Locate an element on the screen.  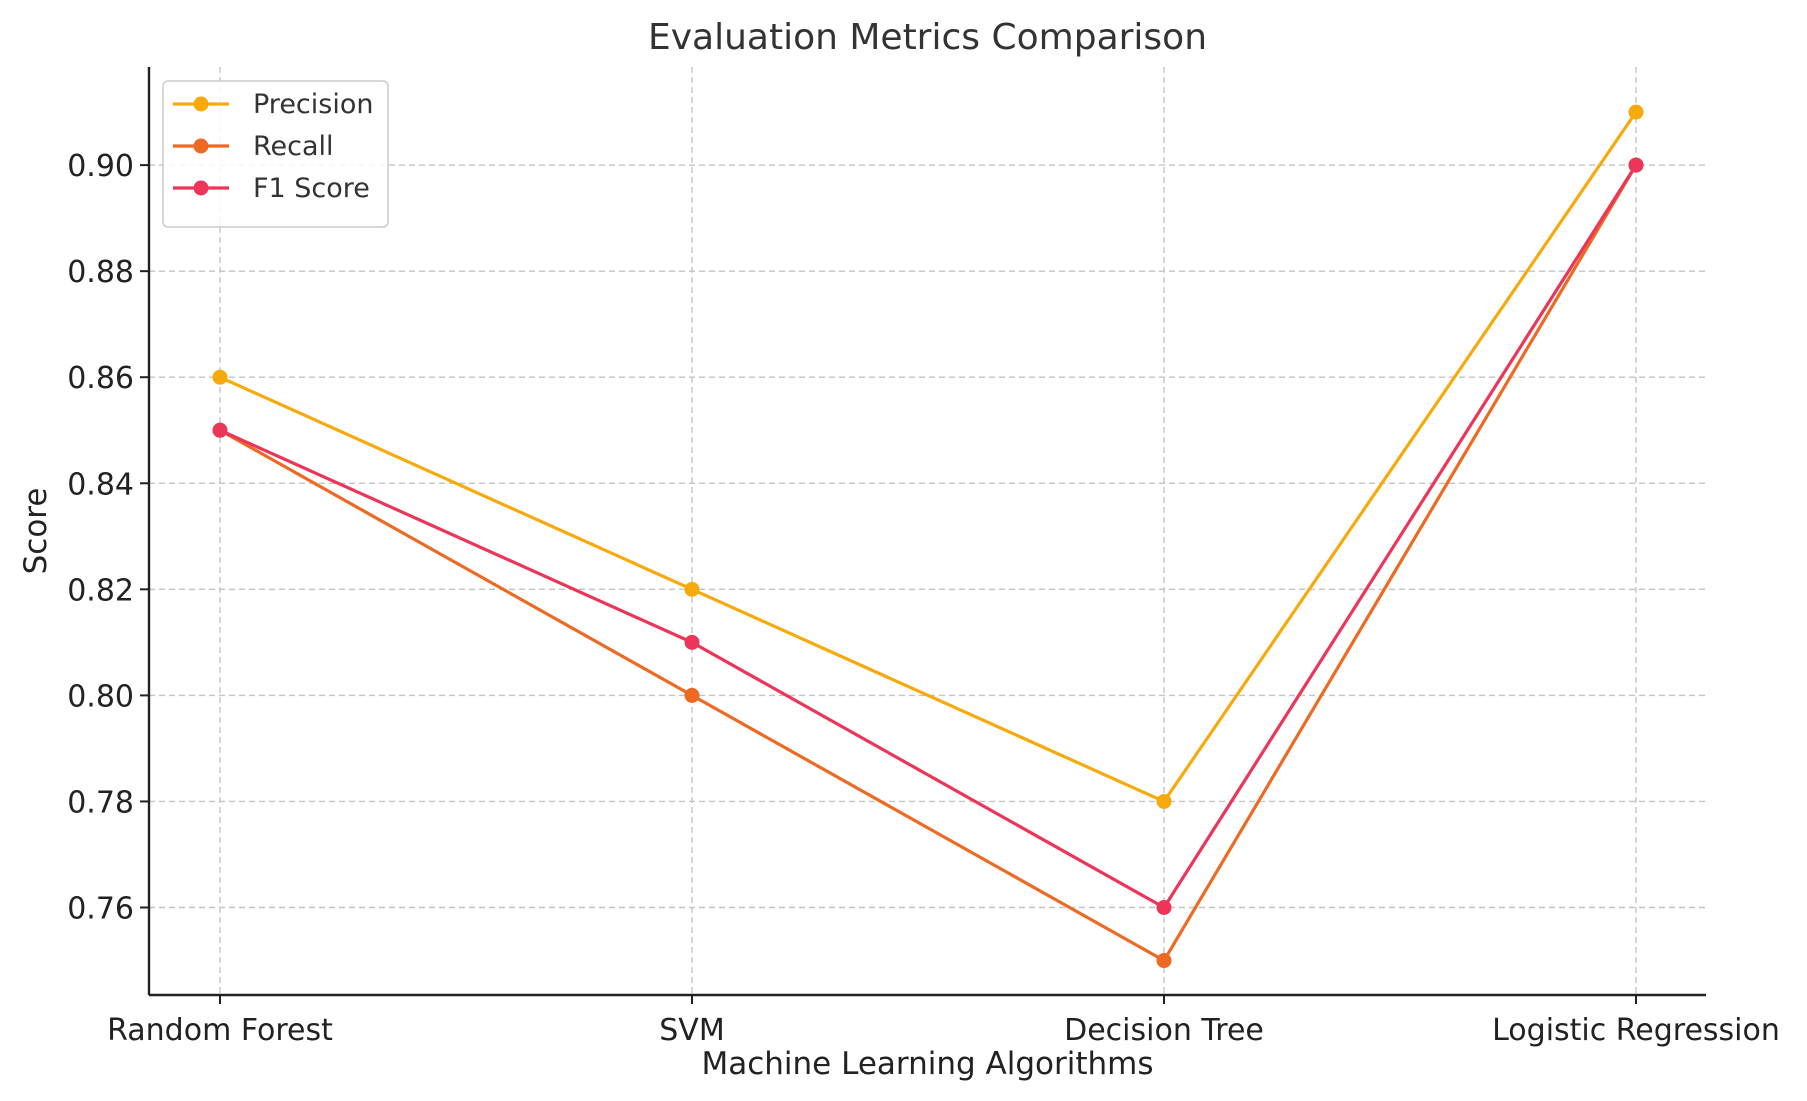
x-tick-label: Logistic Regression is located at coordinates (1636, 1030).